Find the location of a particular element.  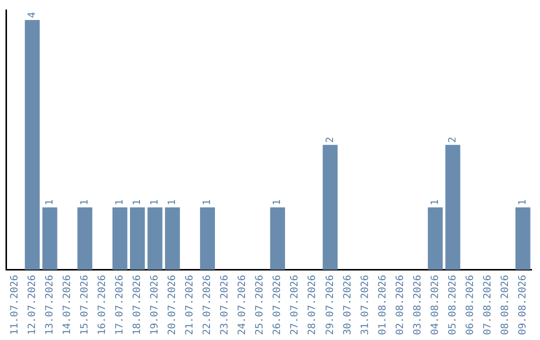

x-tick-label: 08.08.2026 is located at coordinates (505, 305).